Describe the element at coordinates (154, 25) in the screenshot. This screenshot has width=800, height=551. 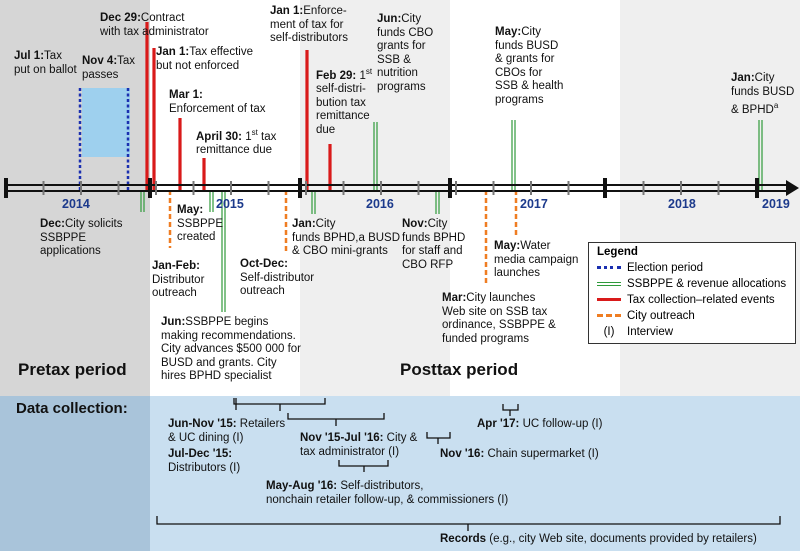
I see `event-dec29: Dec 29:Contract with tax administrator` at that location.